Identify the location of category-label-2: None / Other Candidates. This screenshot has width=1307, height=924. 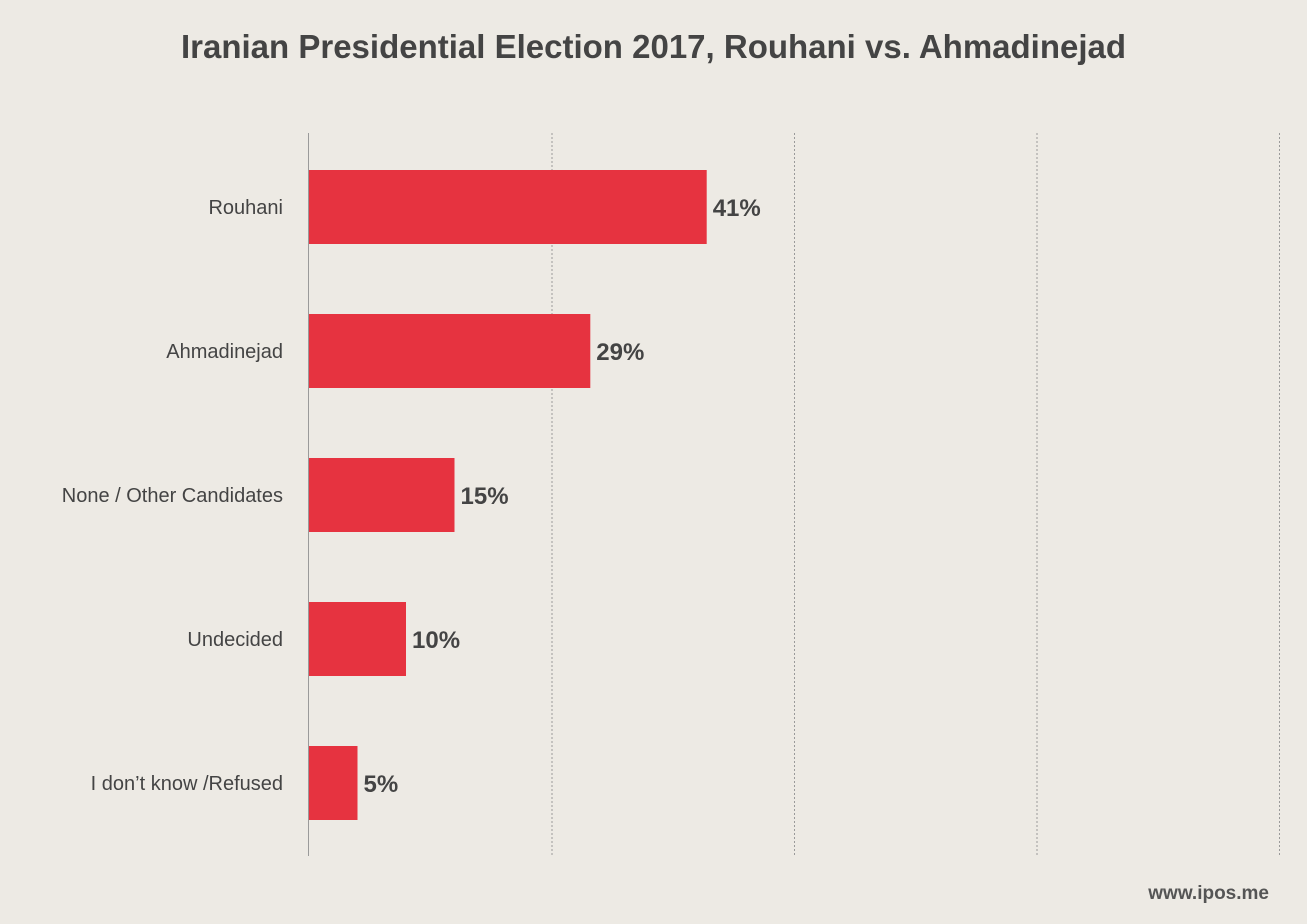
(172, 496).